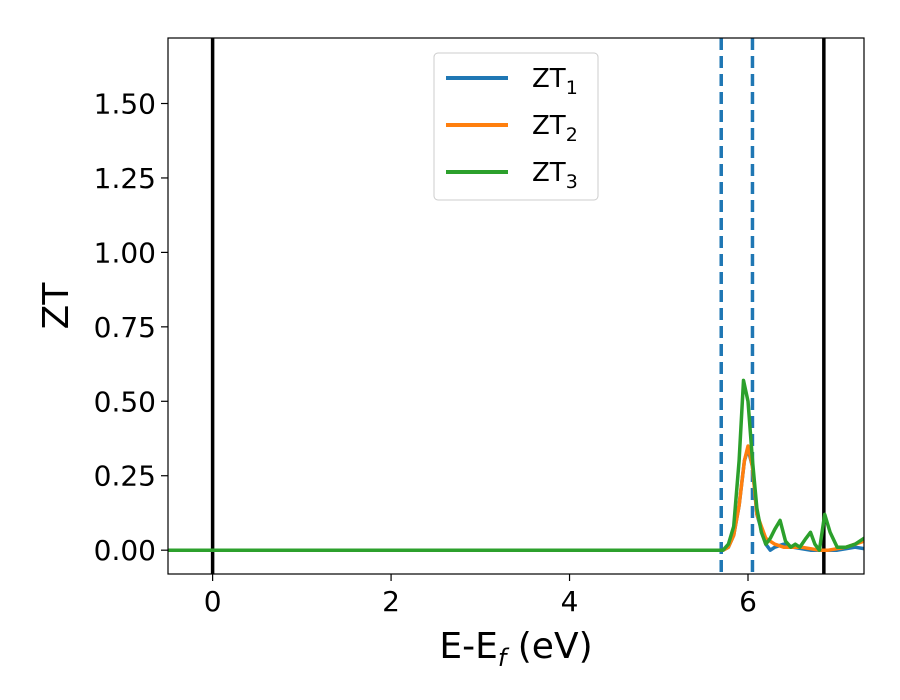 Image resolution: width=900 pixels, height=700 pixels. I want to click on y-tick-label: 0.75, so click(125, 327).